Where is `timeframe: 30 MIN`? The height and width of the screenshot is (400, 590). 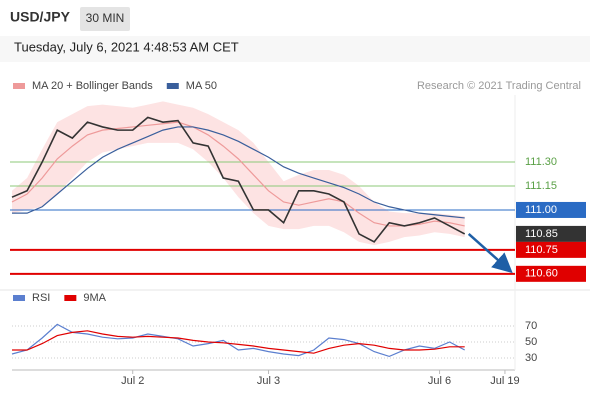
timeframe: 30 MIN is located at coordinates (105, 18).